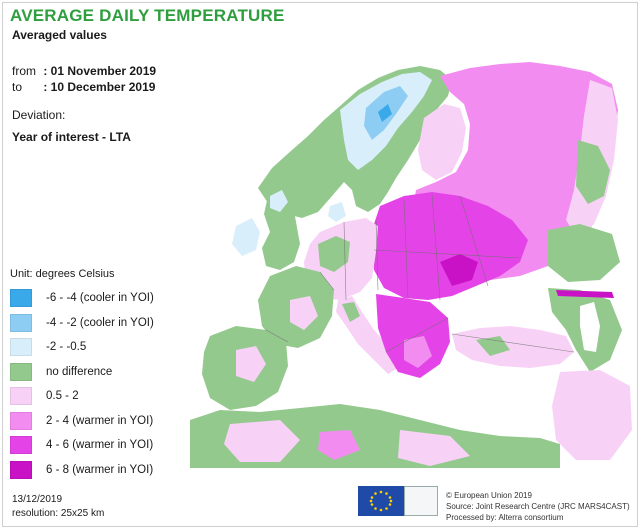  I want to click on map-title: AVERAGE DAILY TEMPERATURE, so click(147, 15).